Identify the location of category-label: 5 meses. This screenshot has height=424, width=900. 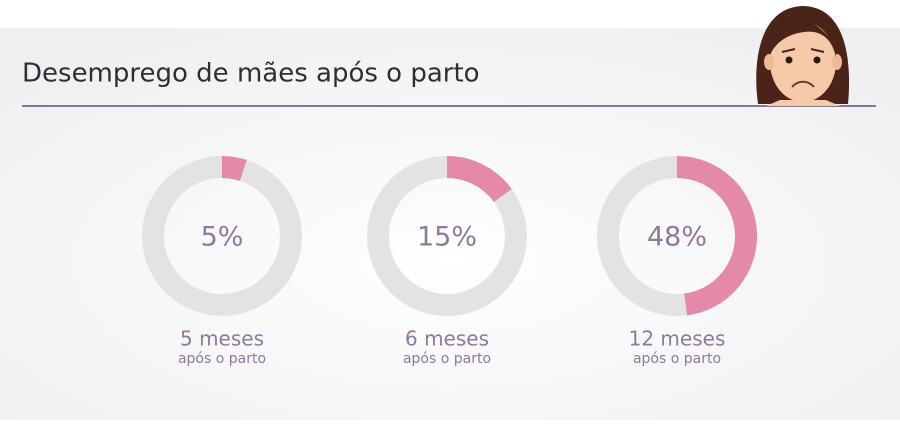
(222, 339).